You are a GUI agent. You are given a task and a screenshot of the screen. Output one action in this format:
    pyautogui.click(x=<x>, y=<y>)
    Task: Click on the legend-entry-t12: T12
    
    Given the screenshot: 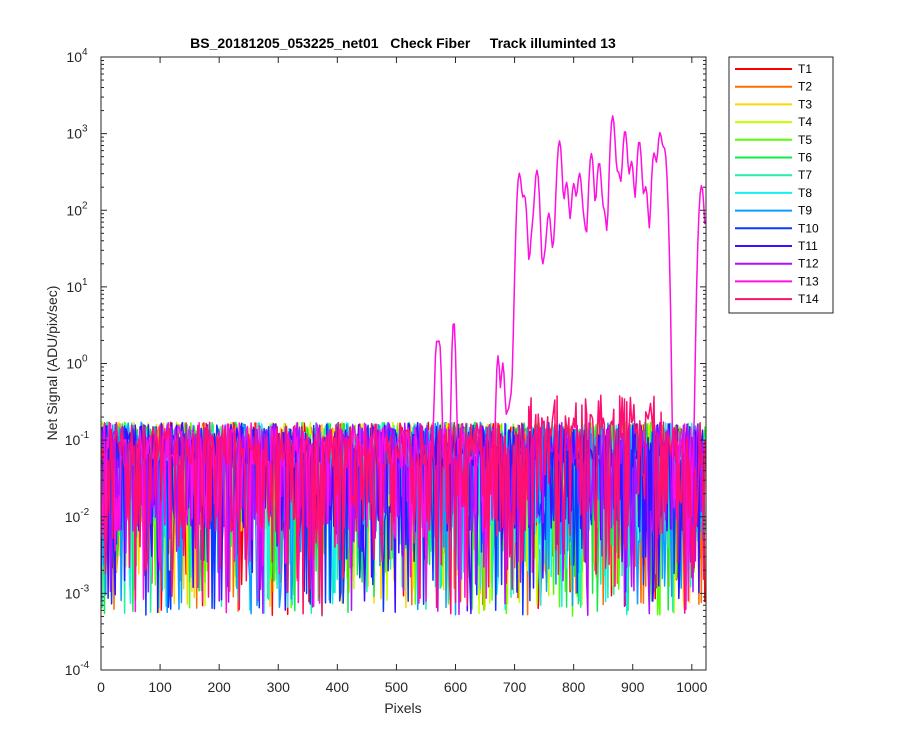 What is the action you would take?
    pyautogui.click(x=777, y=264)
    